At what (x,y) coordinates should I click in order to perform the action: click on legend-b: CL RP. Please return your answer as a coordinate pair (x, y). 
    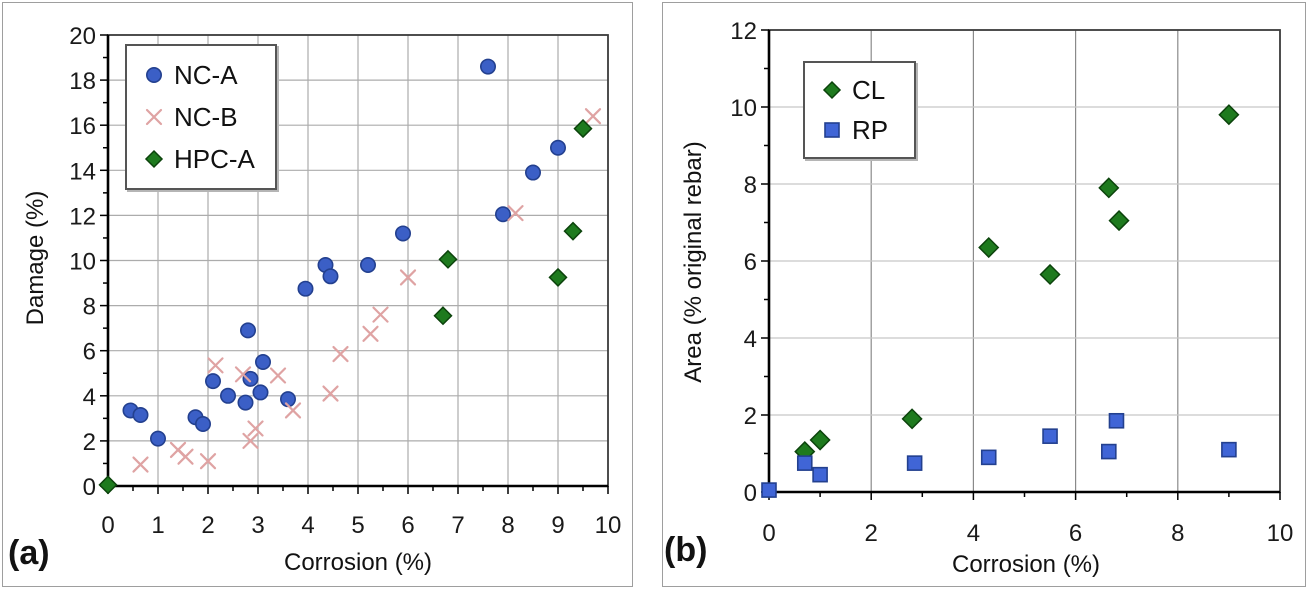
    Looking at the image, I should click on (859, 110).